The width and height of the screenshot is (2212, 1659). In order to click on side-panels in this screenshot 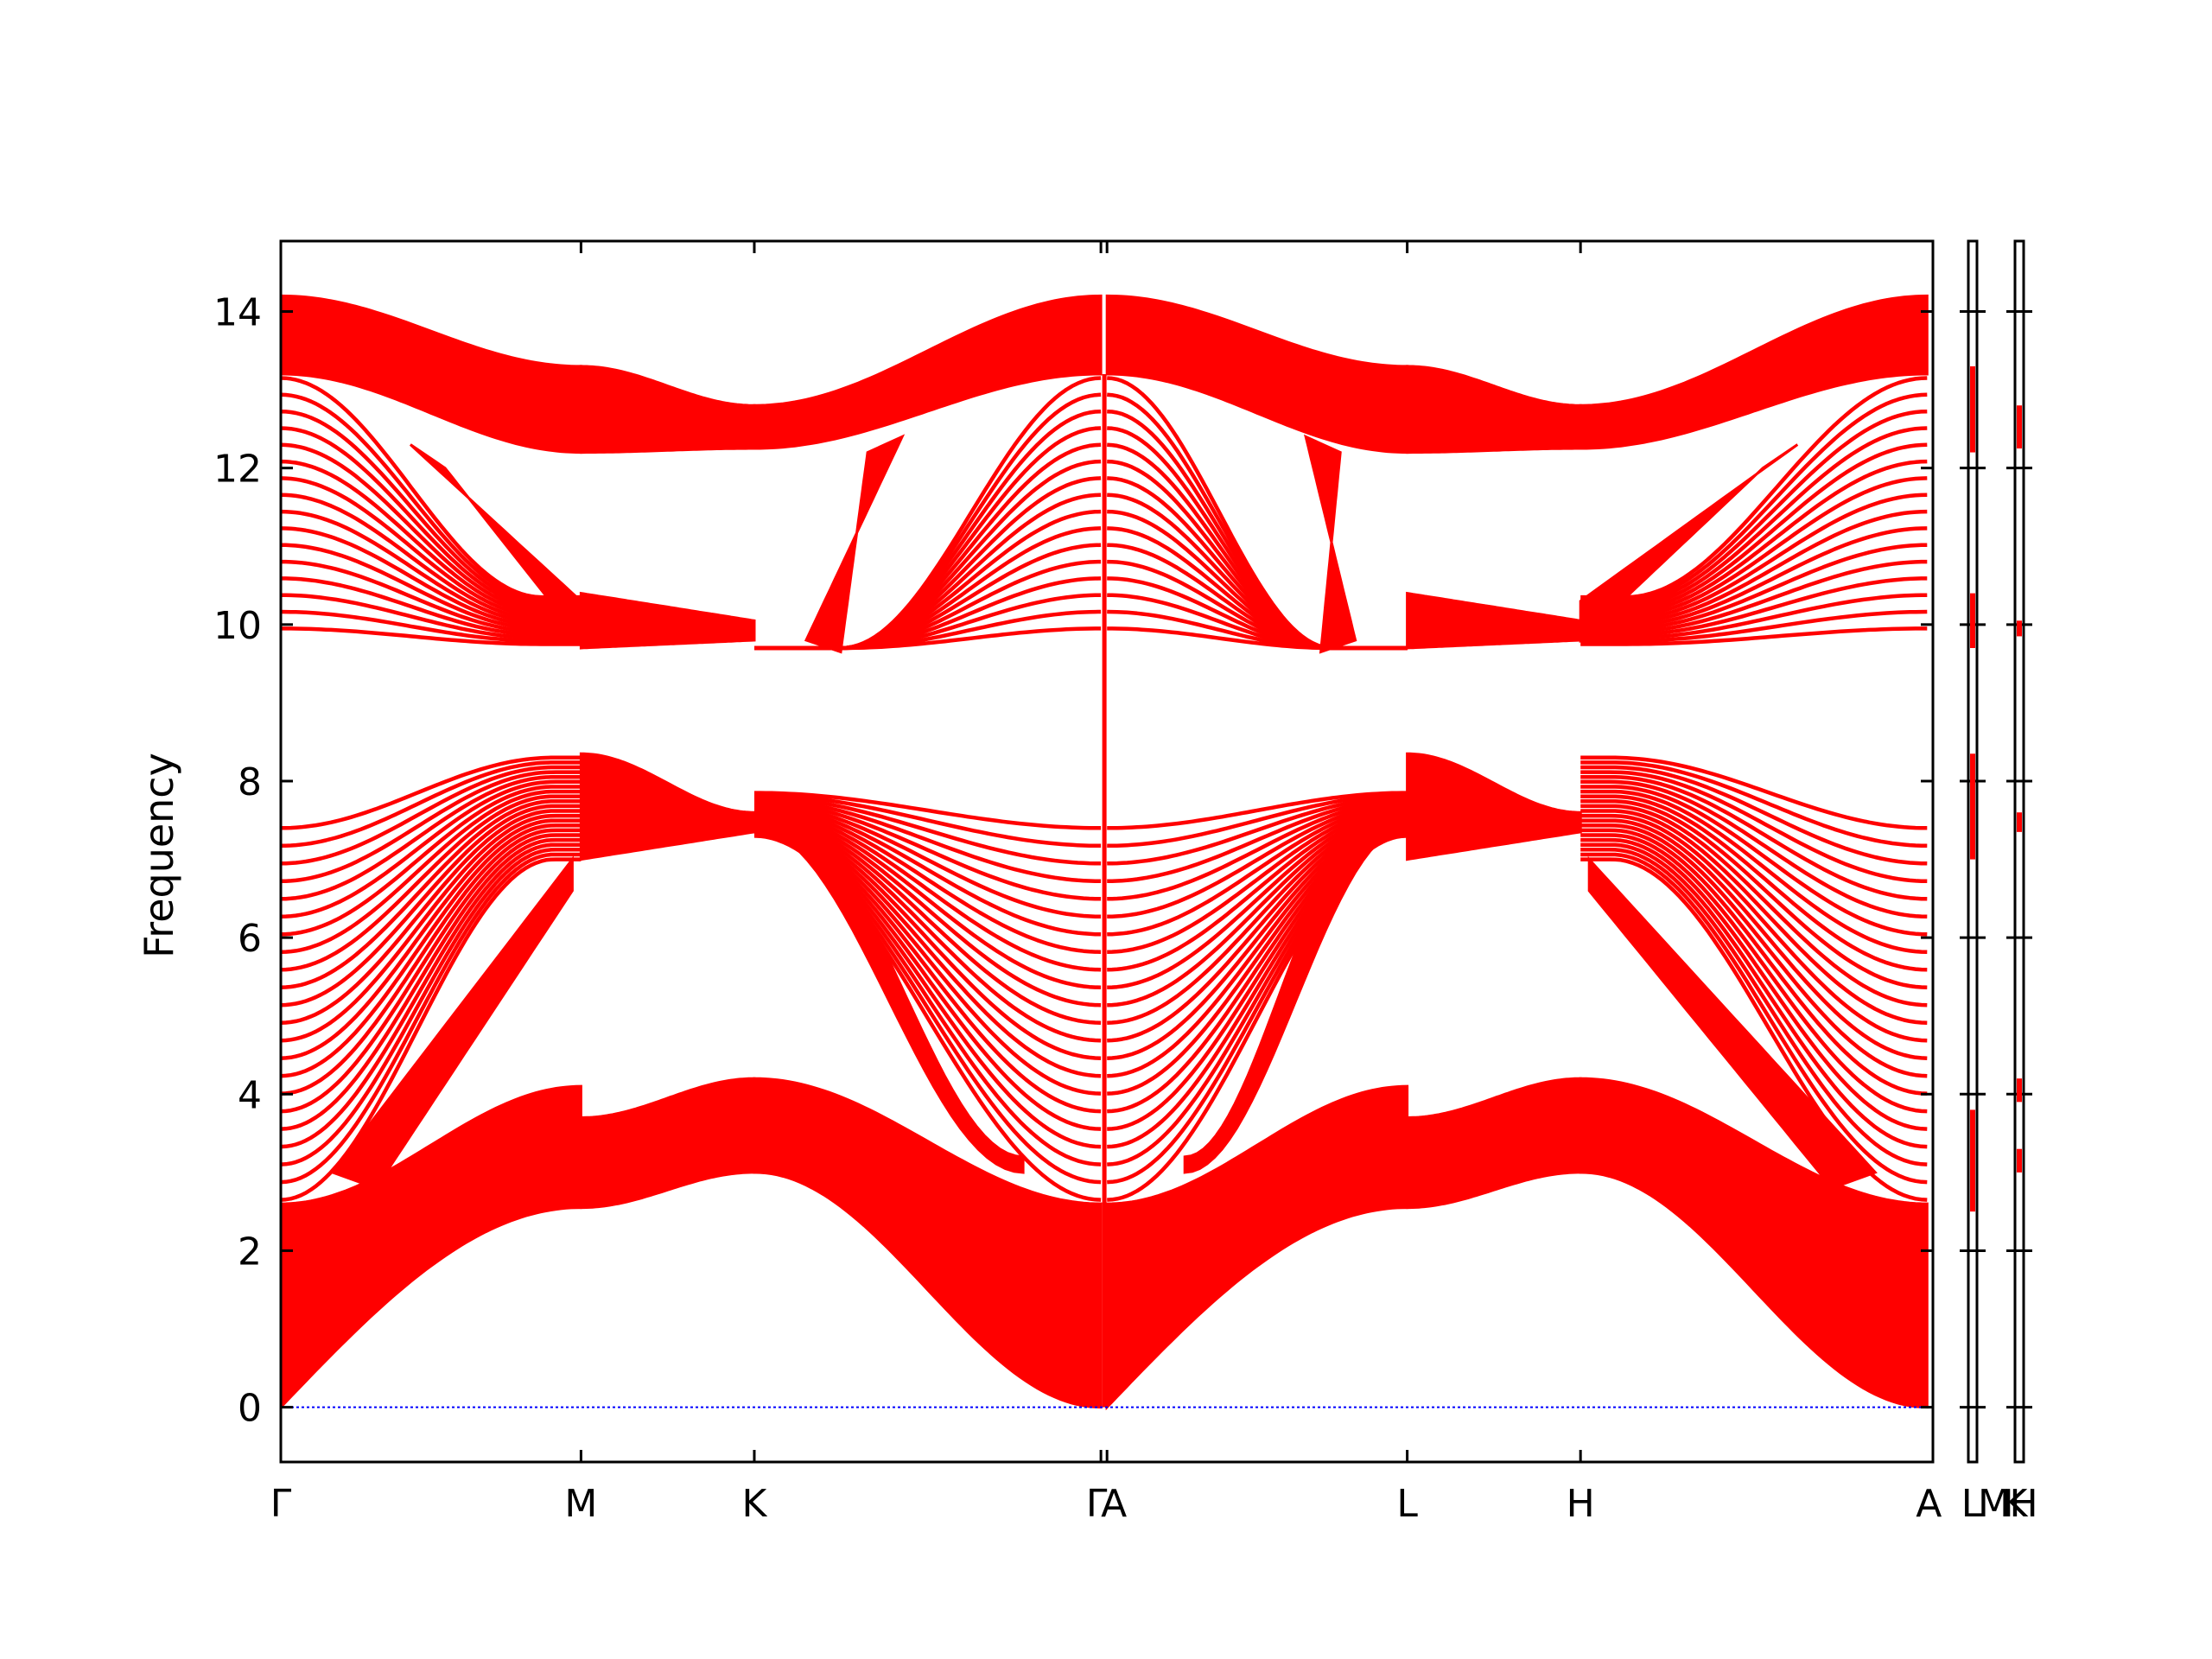, I will do `click(1996, 788)`.